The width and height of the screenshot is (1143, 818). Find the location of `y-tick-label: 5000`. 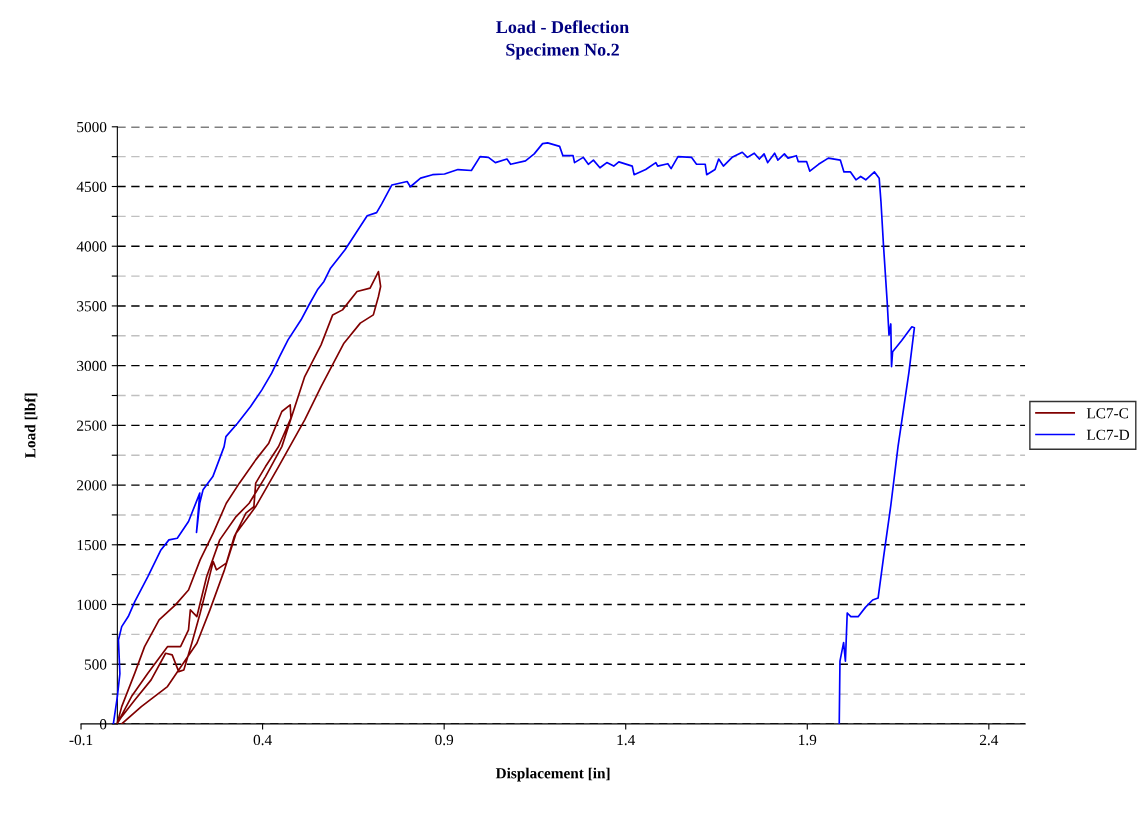

y-tick-label: 5000 is located at coordinates (92, 127).